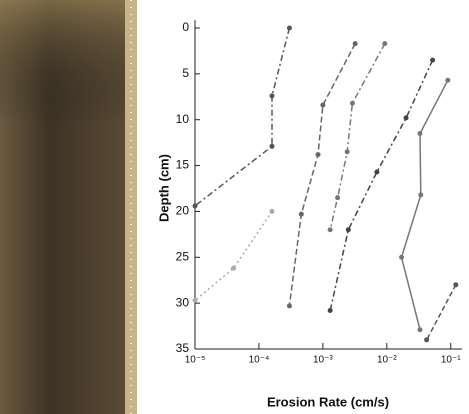  Describe the element at coordinates (328, 401) in the screenshot. I see `x-axis-label: Erosion Rate (cm/s)` at that location.